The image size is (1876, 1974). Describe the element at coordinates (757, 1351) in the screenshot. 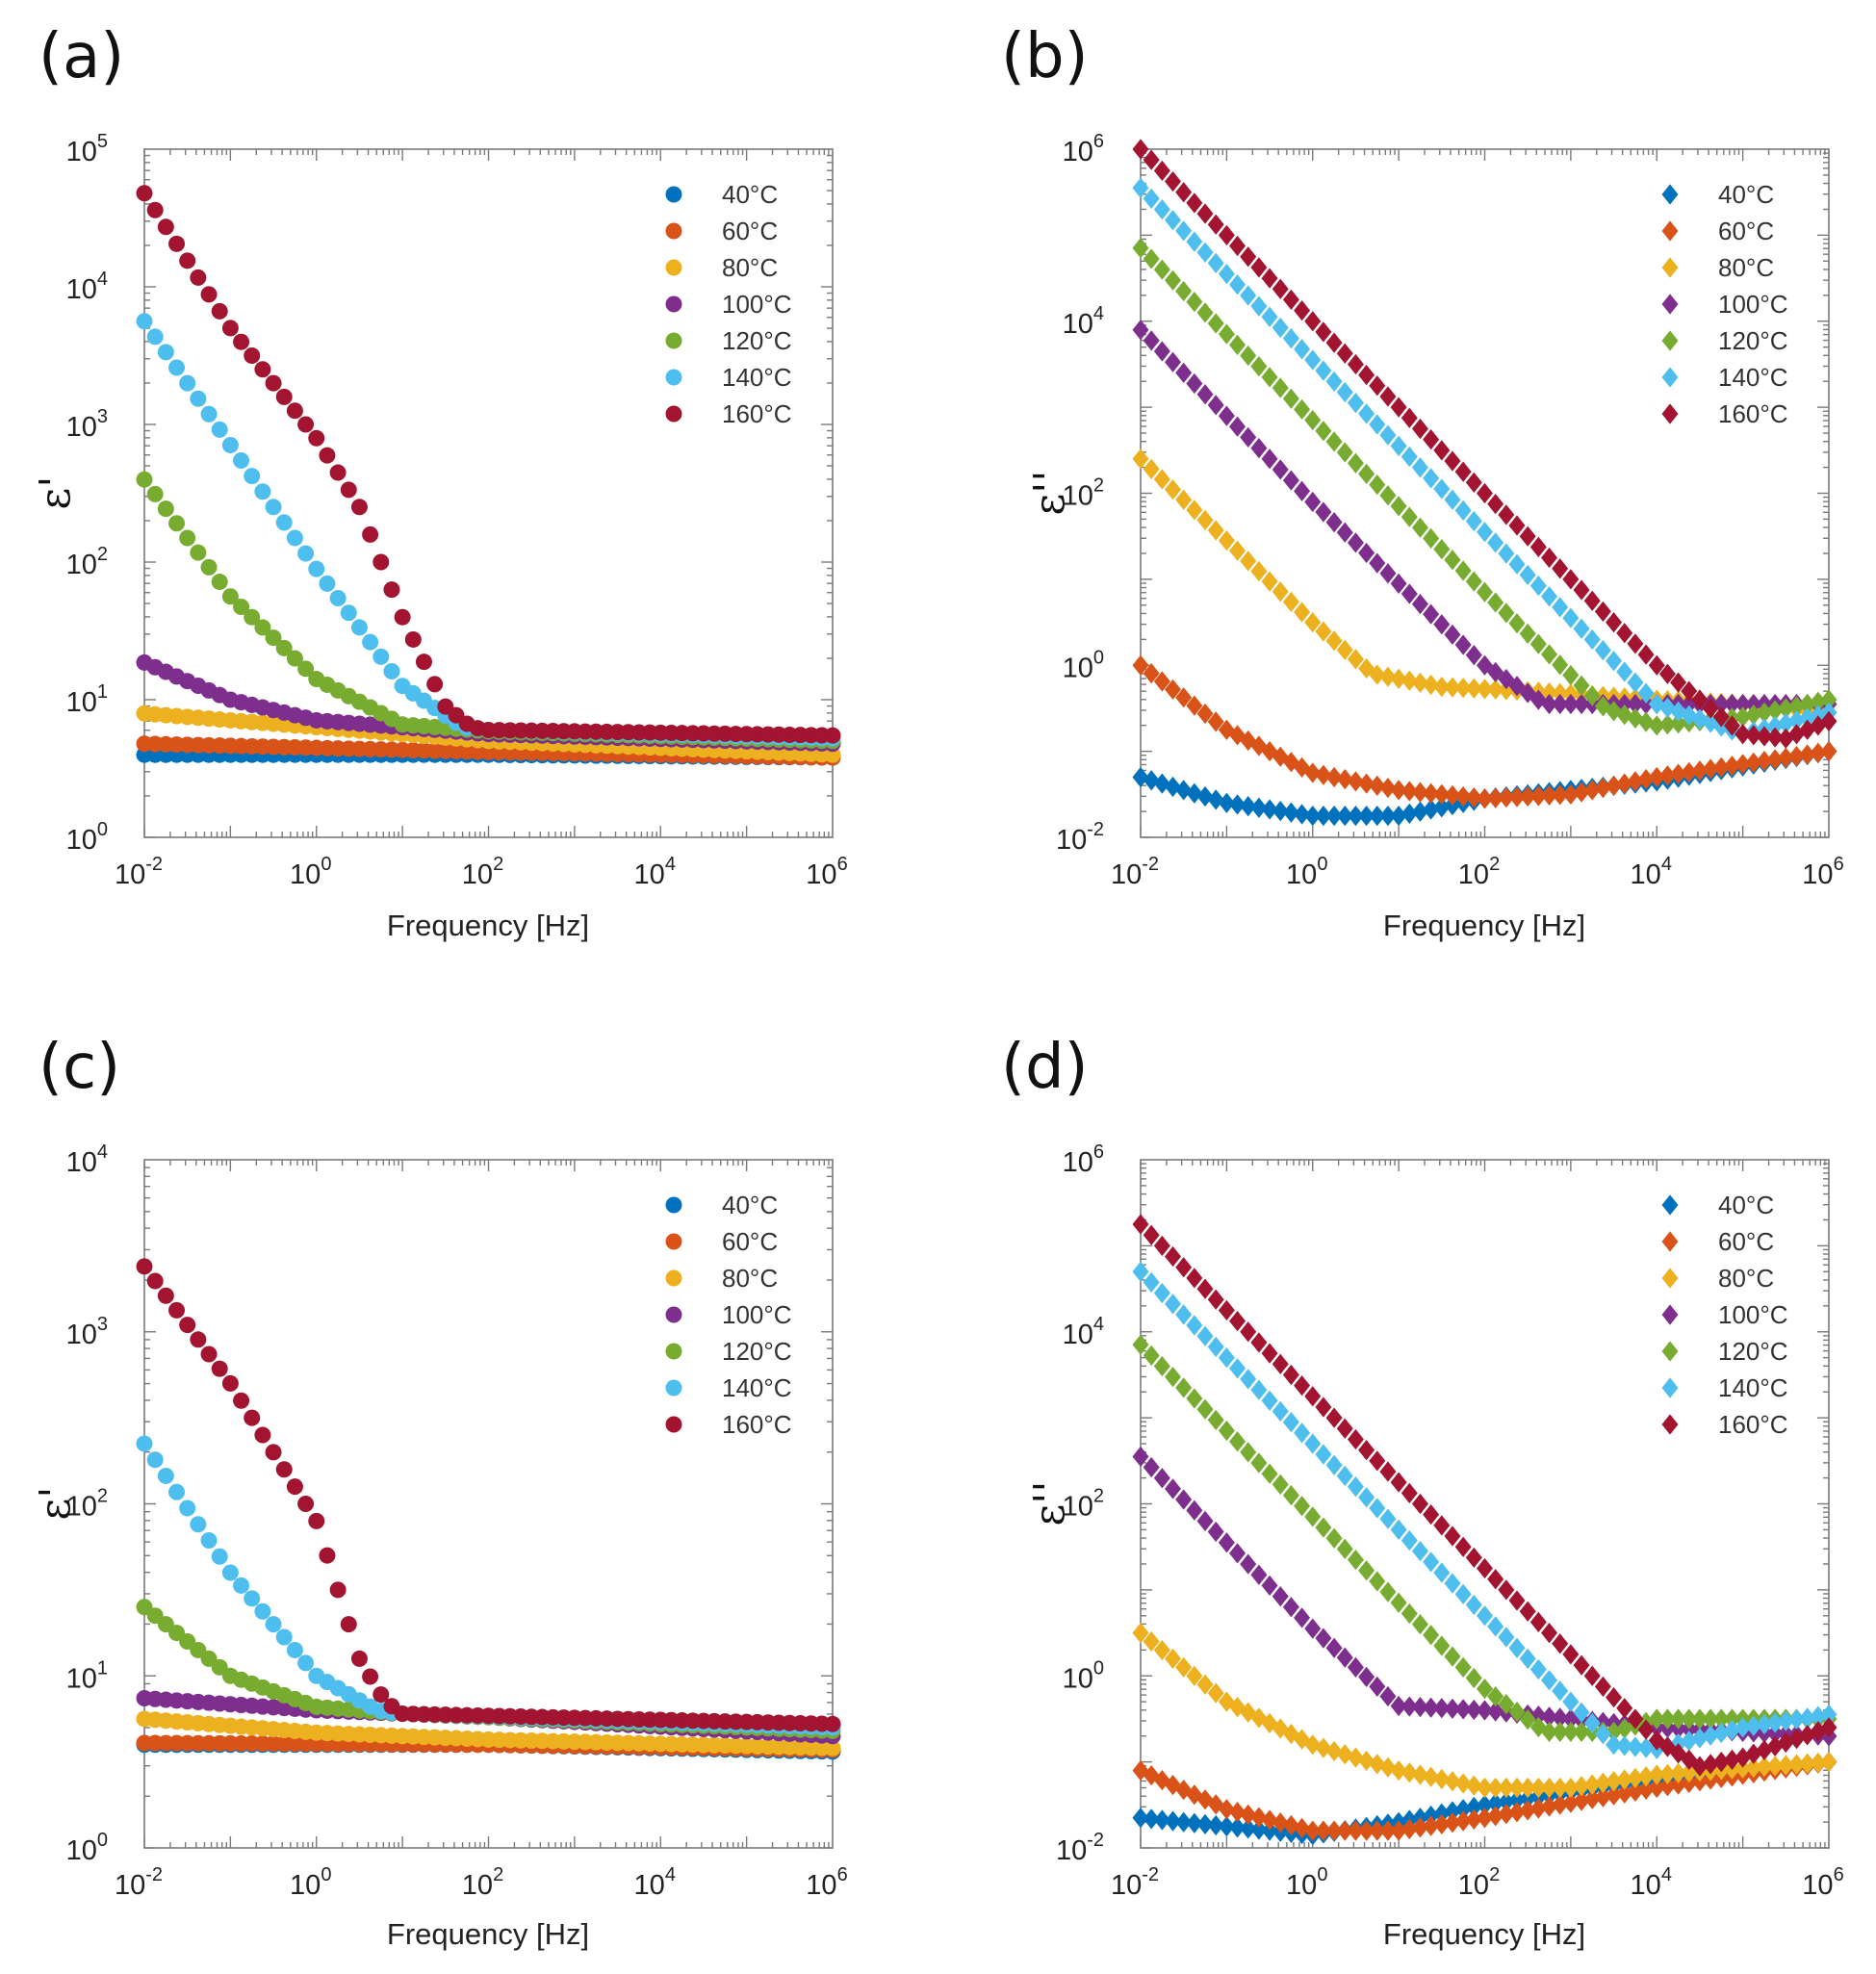

I see `legend-label: 120°C` at that location.